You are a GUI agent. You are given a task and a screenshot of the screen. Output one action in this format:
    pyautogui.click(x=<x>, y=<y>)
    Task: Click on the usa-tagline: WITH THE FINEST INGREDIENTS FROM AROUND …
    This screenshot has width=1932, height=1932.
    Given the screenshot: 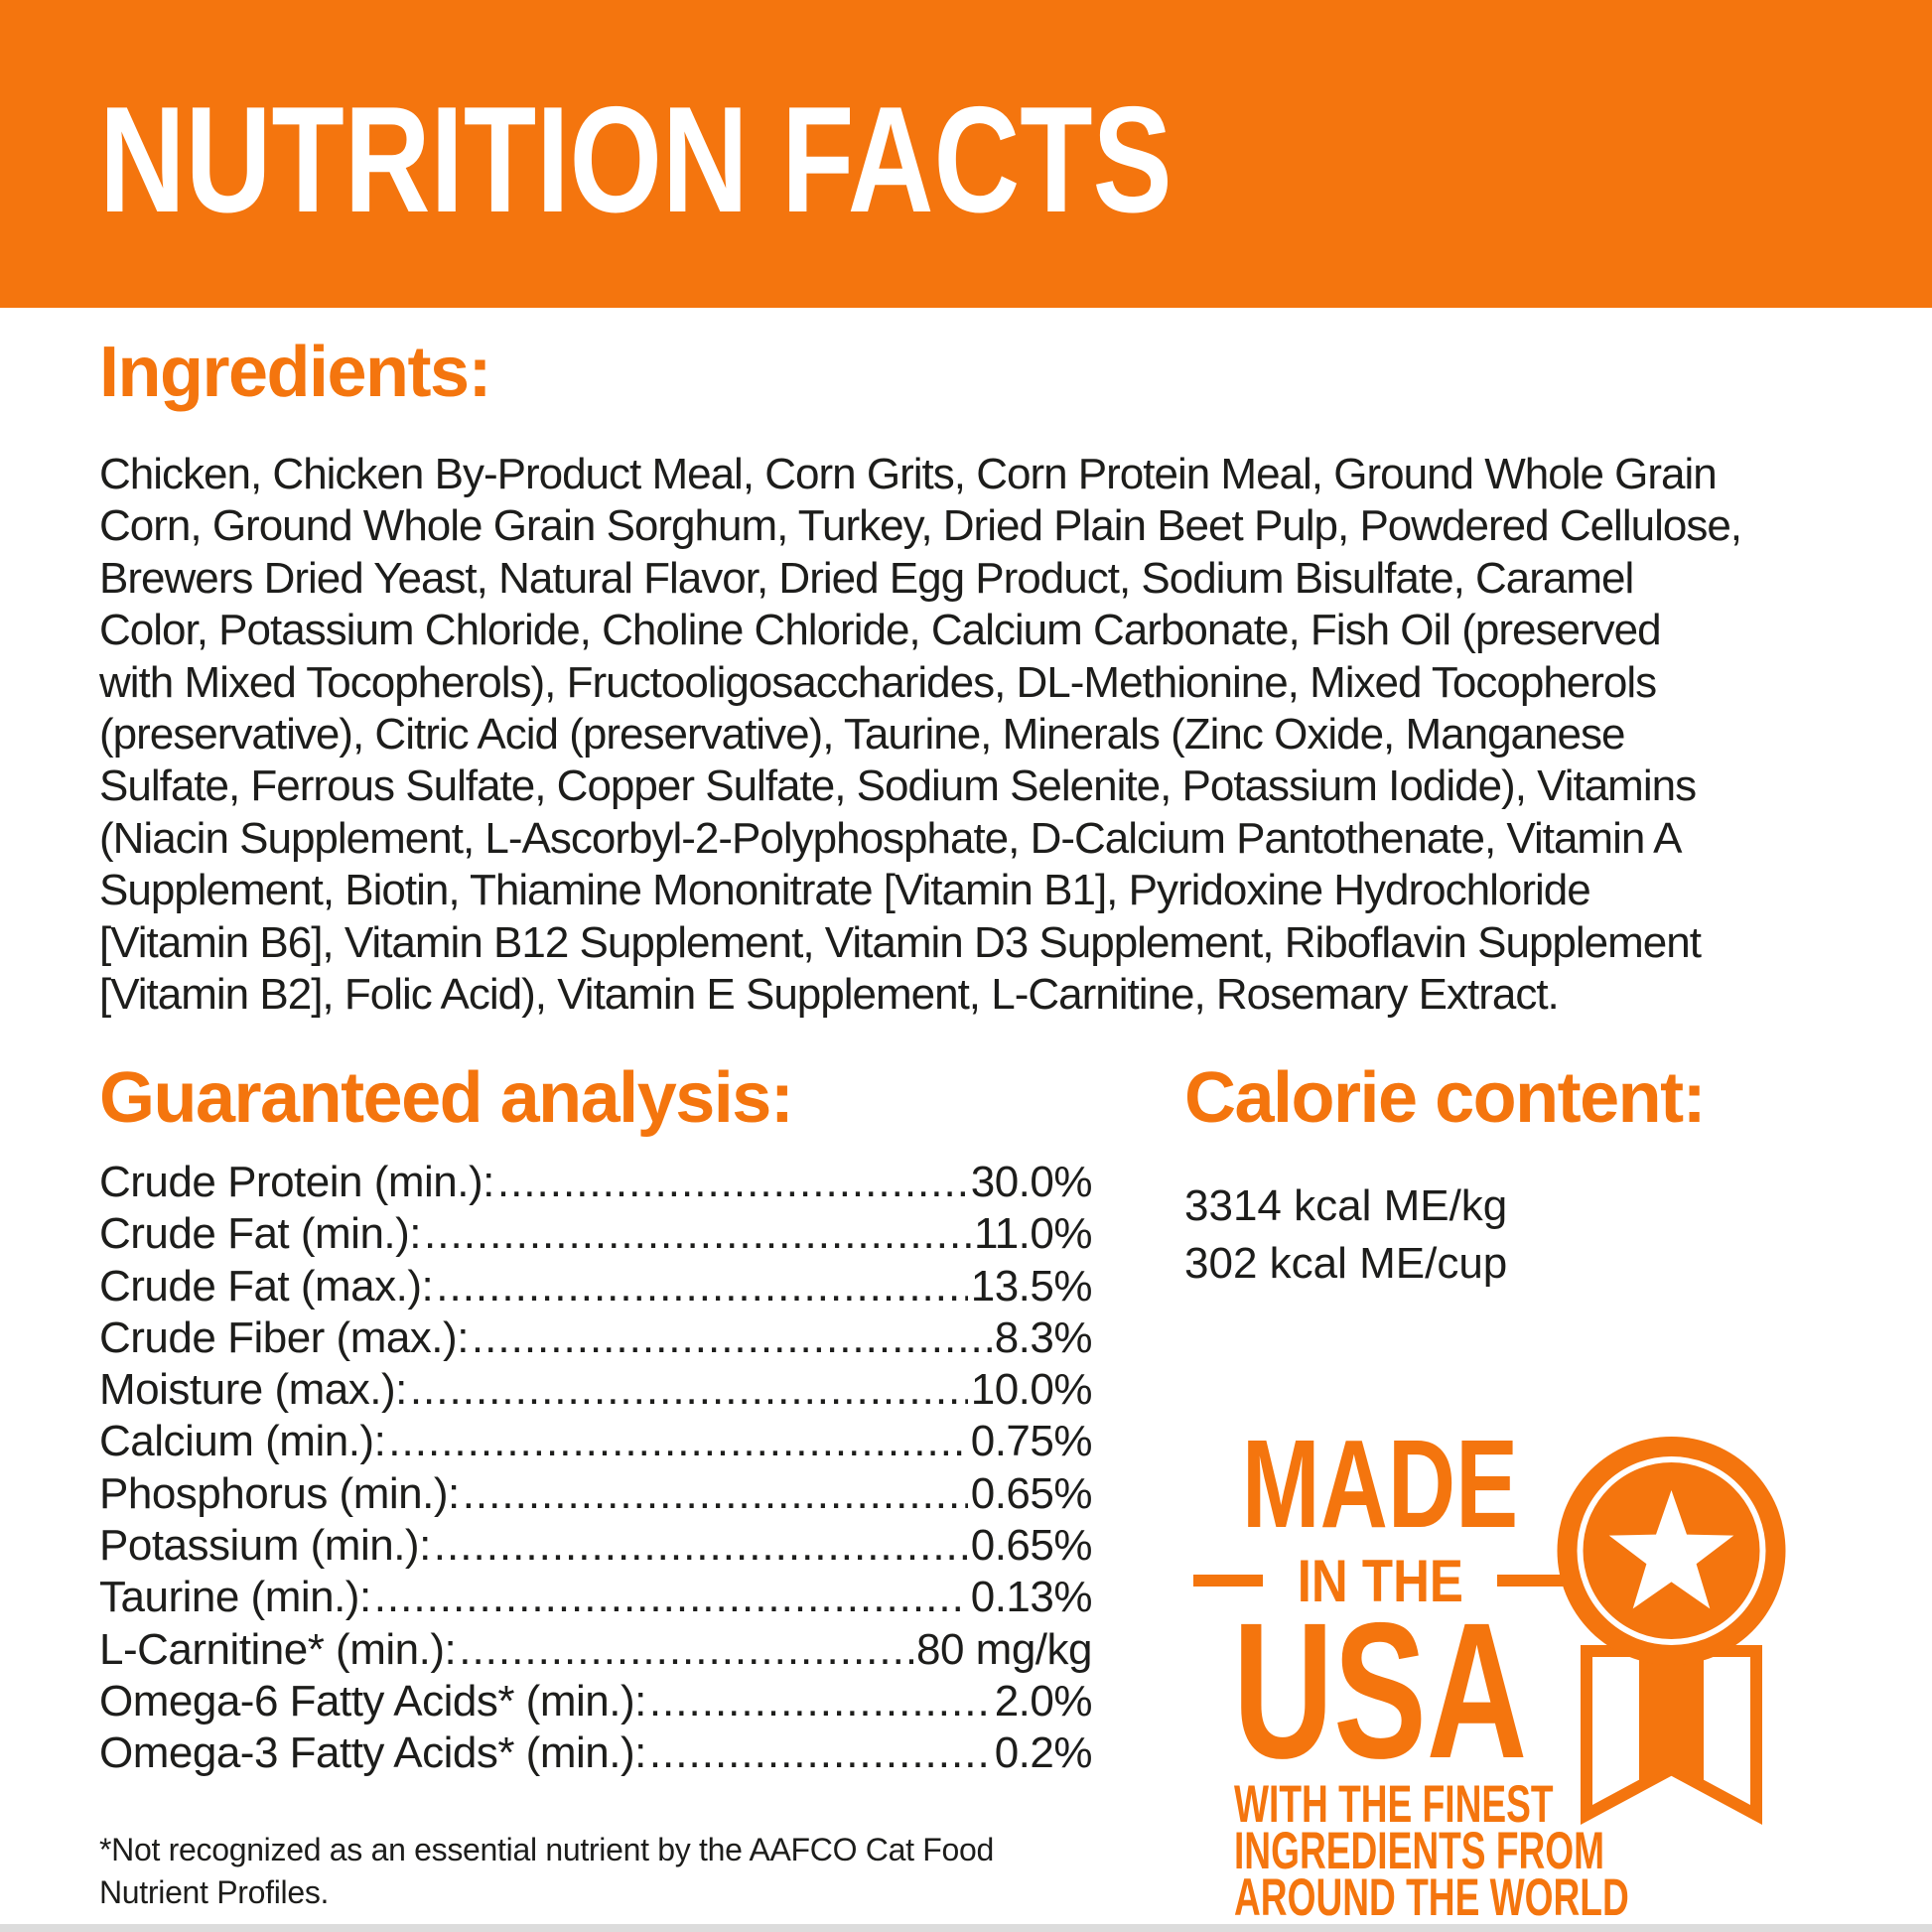 What is the action you would take?
    pyautogui.click(x=1401, y=1851)
    